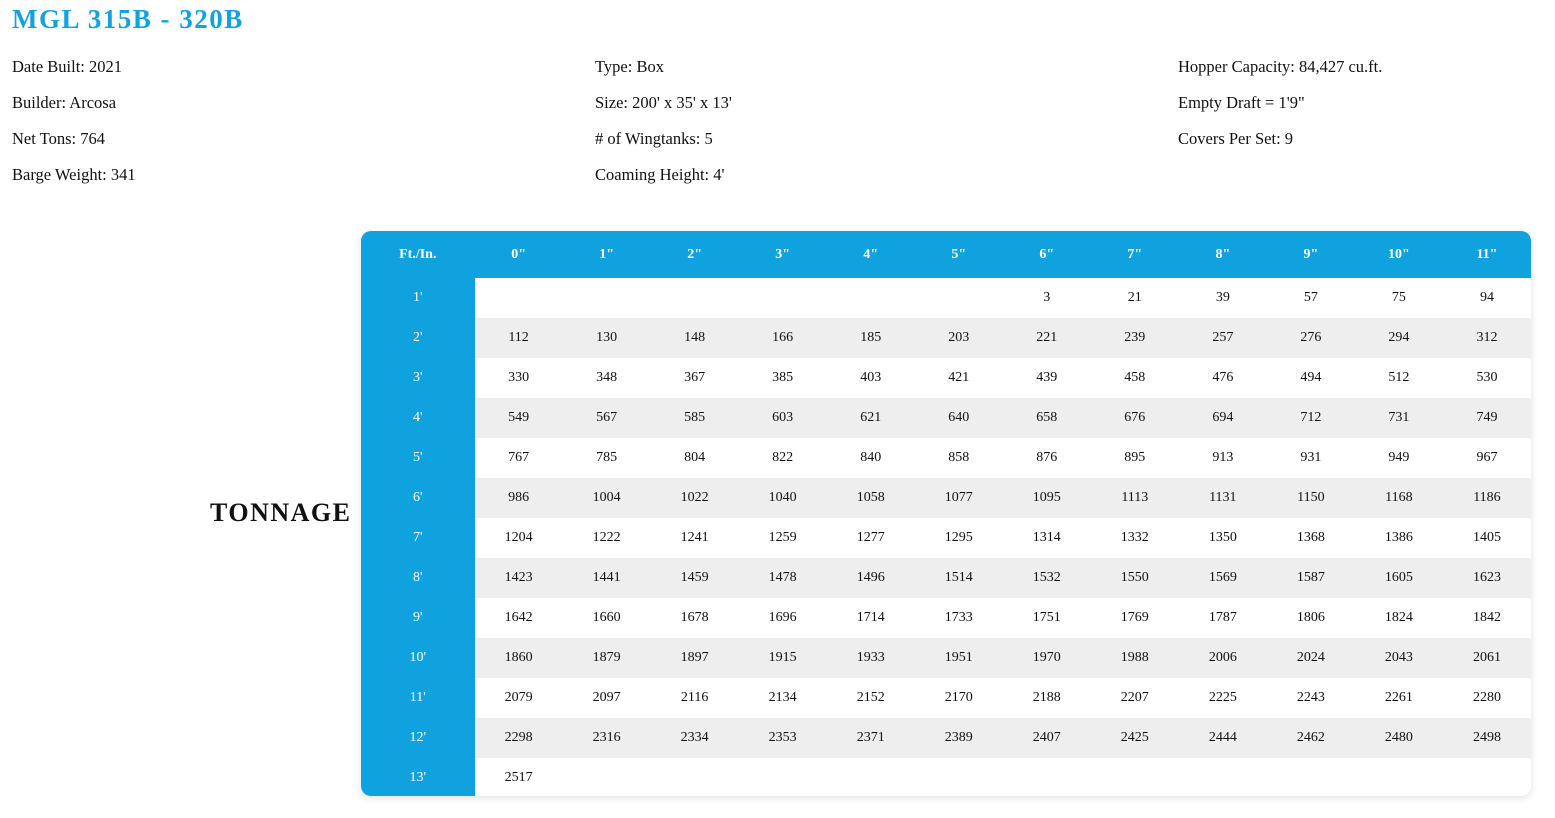  I want to click on header-inch: 11", so click(1486, 254).